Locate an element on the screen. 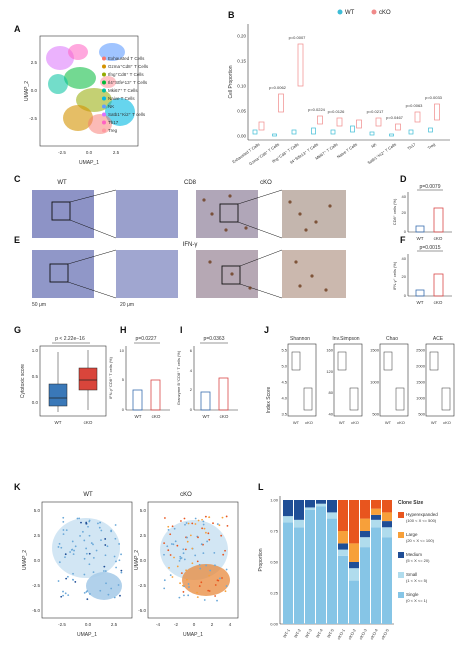  panel-a-ytick: 0.0 is located at coordinates (34, 90).